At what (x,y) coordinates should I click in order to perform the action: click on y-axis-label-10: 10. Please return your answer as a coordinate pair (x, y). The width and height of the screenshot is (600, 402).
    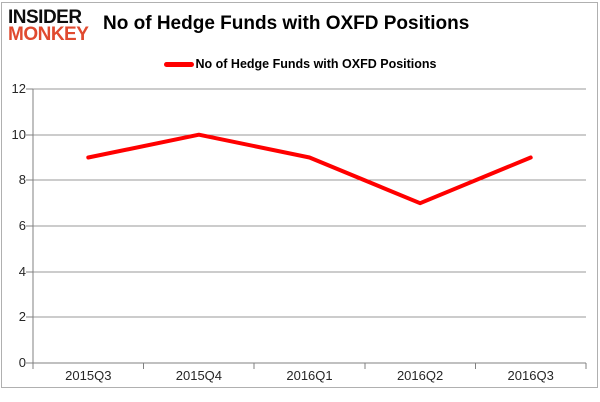
    Looking at the image, I should click on (18, 134).